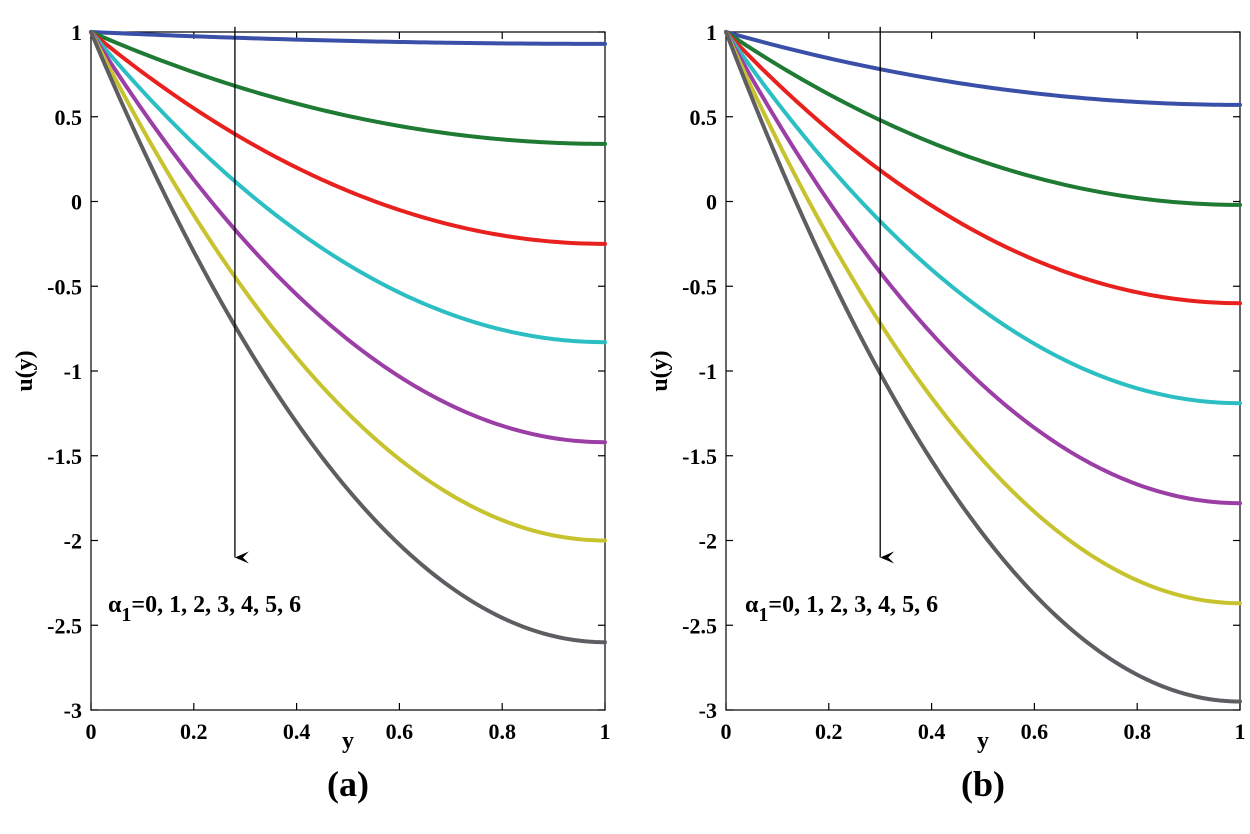  Describe the element at coordinates (348, 784) in the screenshot. I see `panel-label: (a)` at that location.